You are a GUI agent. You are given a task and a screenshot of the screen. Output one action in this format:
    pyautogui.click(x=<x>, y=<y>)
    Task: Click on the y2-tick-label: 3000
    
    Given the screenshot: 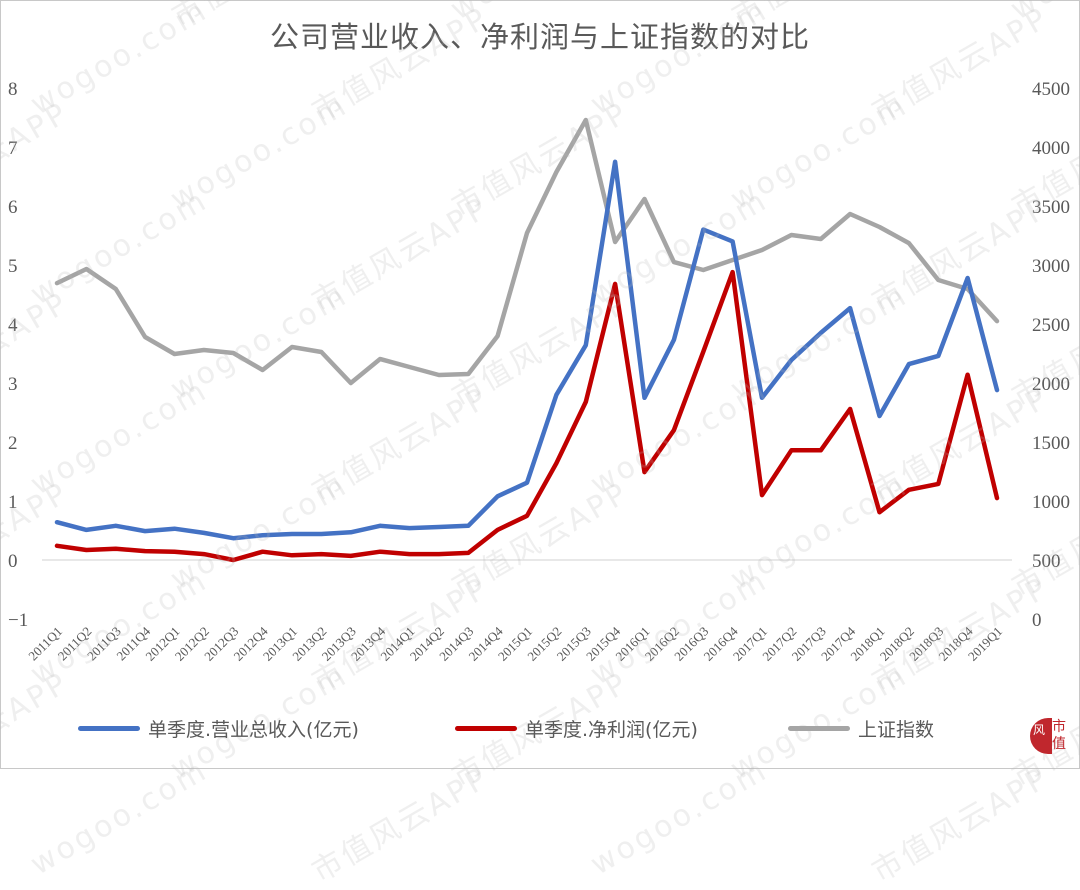 What is the action you would take?
    pyautogui.click(x=1051, y=266)
    